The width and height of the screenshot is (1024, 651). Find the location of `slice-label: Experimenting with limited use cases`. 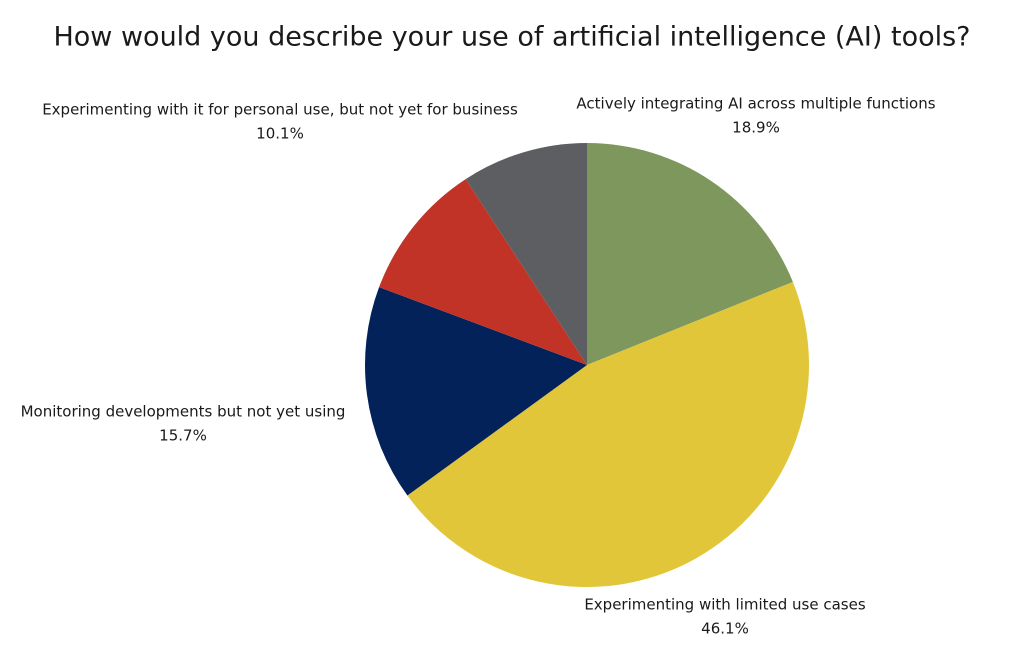

slice-label: Experimenting with limited use cases is located at coordinates (725, 605).